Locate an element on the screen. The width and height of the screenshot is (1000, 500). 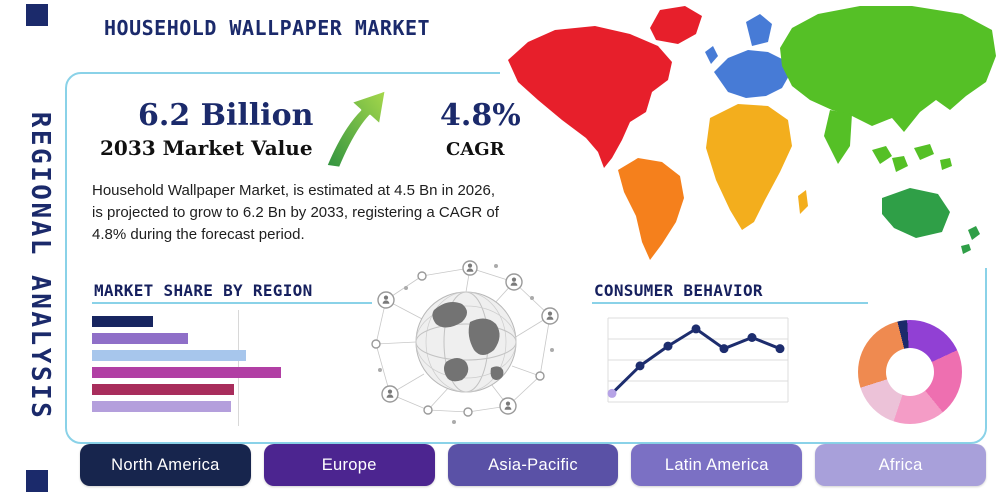
decorative-square-bottom is located at coordinates (37, 481).